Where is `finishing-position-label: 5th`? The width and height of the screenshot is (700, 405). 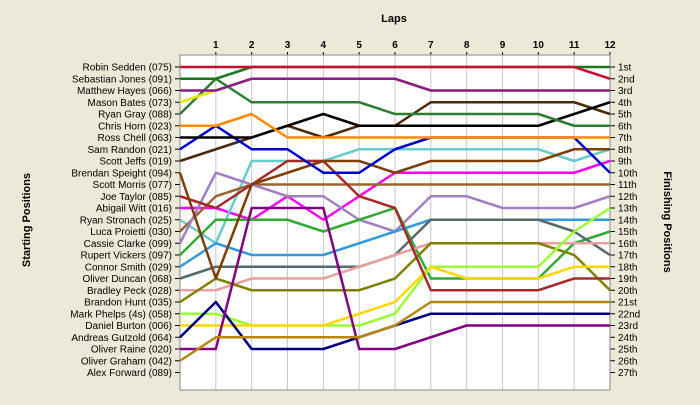
finishing-position-label: 5th is located at coordinates (625, 115).